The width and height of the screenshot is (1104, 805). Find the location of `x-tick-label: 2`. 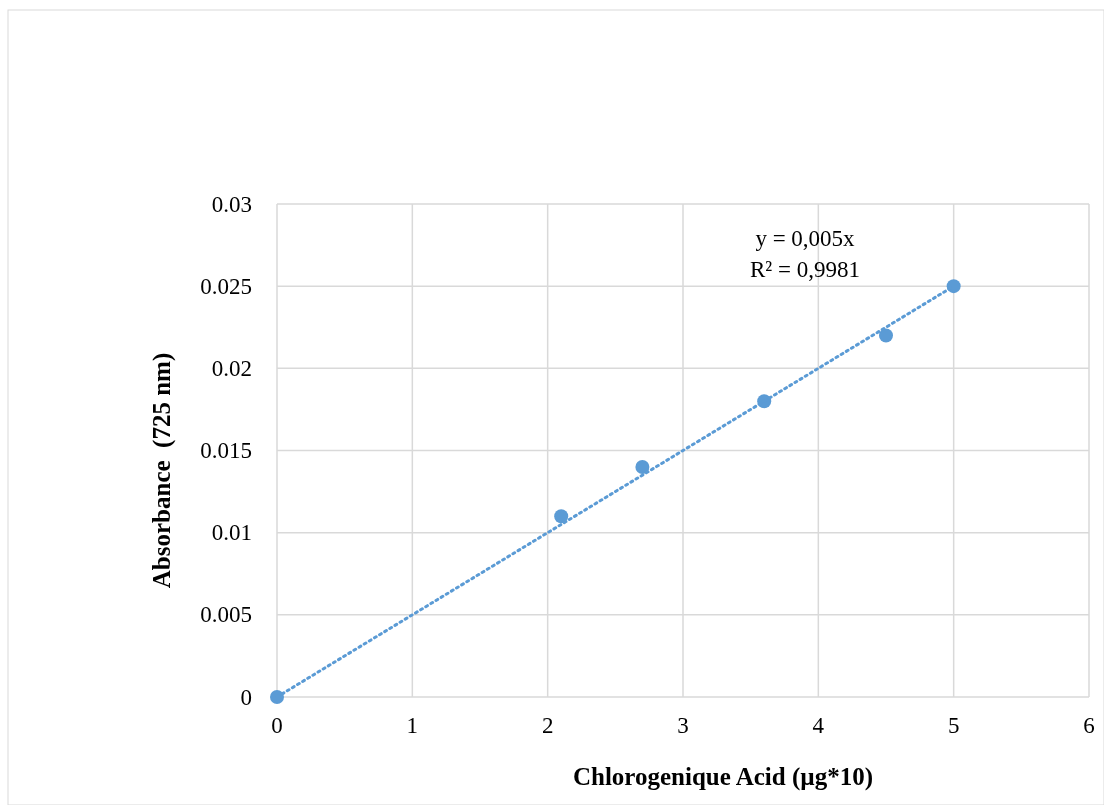

x-tick-label: 2 is located at coordinates (547, 725).